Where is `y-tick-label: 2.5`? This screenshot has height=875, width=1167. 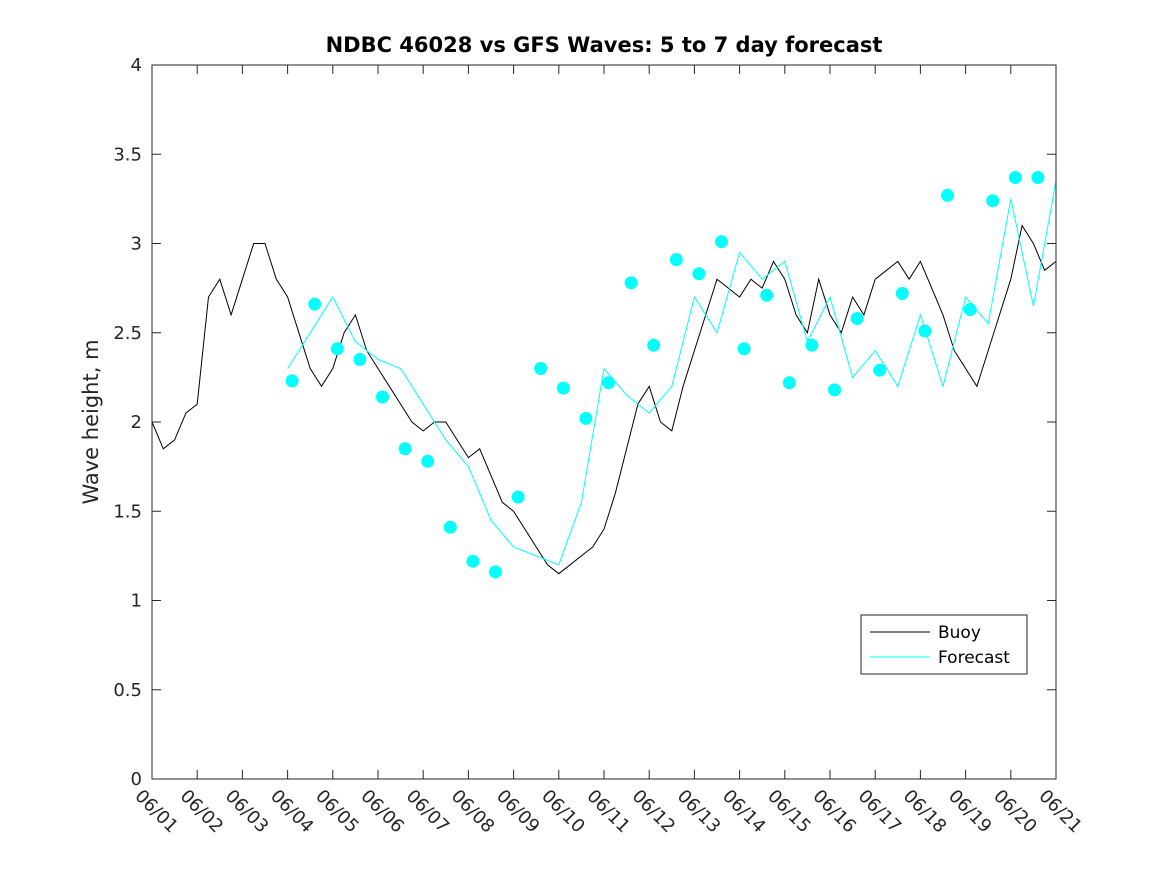 y-tick-label: 2.5 is located at coordinates (127, 333).